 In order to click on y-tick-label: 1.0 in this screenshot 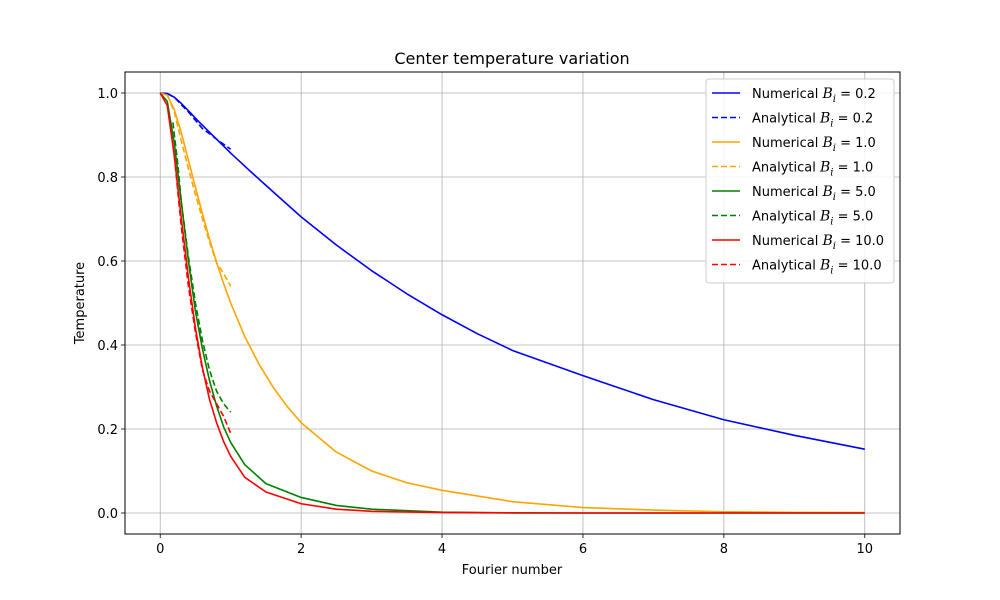, I will do `click(107, 94)`.